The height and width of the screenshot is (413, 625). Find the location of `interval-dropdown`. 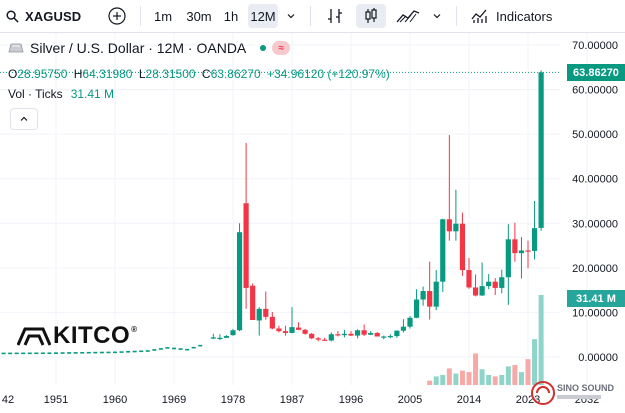

interval-dropdown is located at coordinates (291, 16).